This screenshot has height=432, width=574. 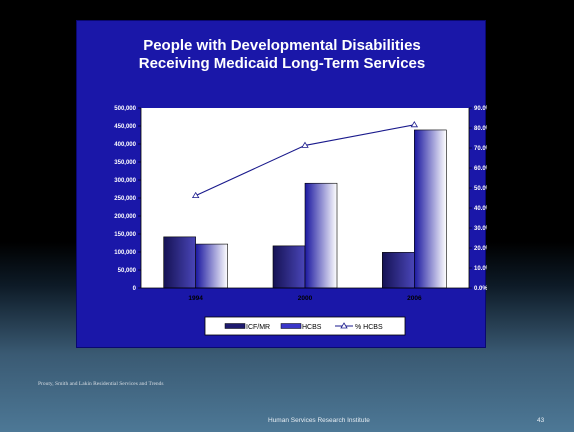 What do you see at coordinates (344, 325) in the screenshot?
I see `legend-triangle-icon` at bounding box center [344, 325].